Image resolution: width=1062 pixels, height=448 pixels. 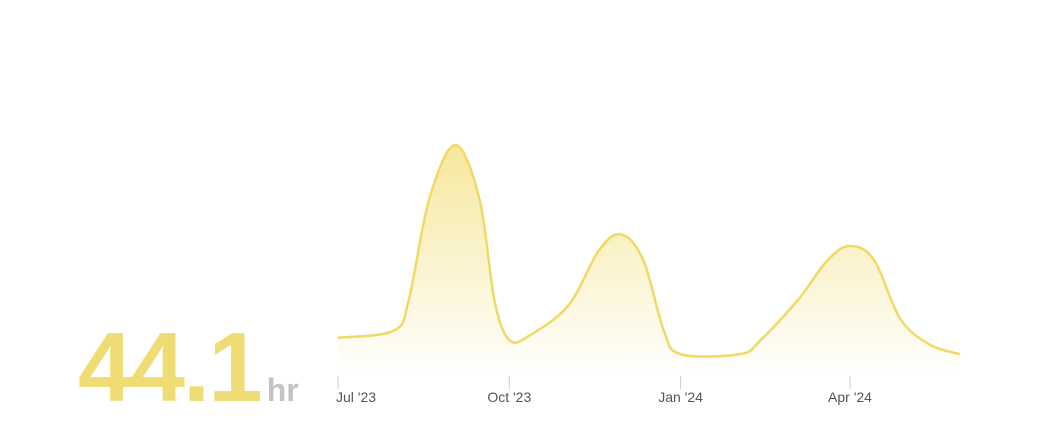 I want to click on x-tick-label: Oct '23, so click(x=509, y=397).